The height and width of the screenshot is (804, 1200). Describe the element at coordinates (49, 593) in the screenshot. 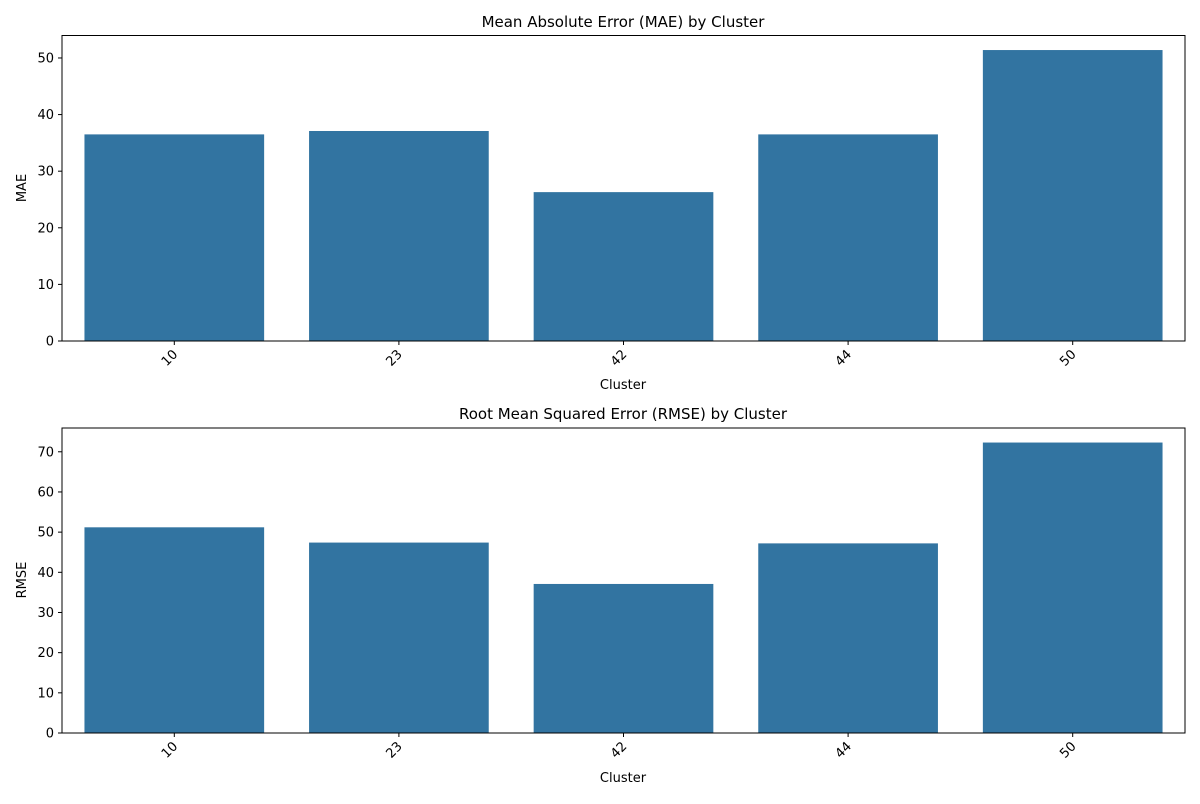

I see `y-axis-ticks: 0 10 20 30 40 50 60 70` at that location.